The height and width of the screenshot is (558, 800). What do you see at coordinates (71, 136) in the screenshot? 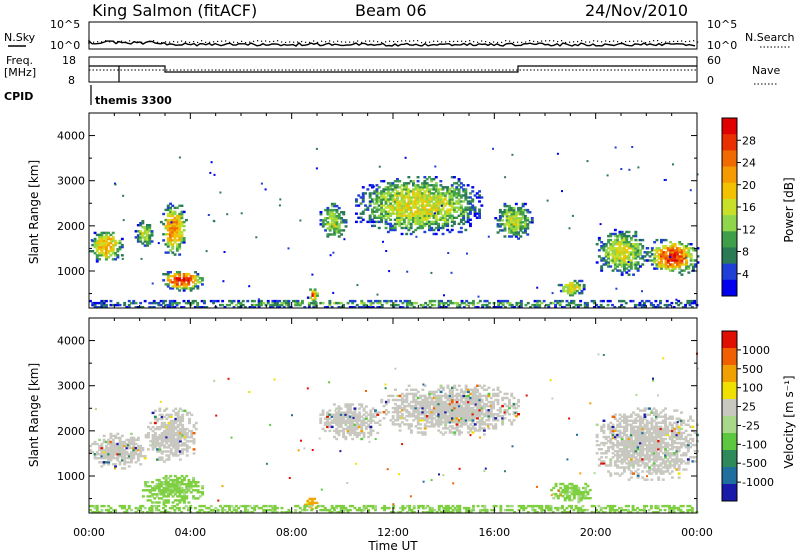
I see `y-tick-label: 4000` at bounding box center [71, 136].